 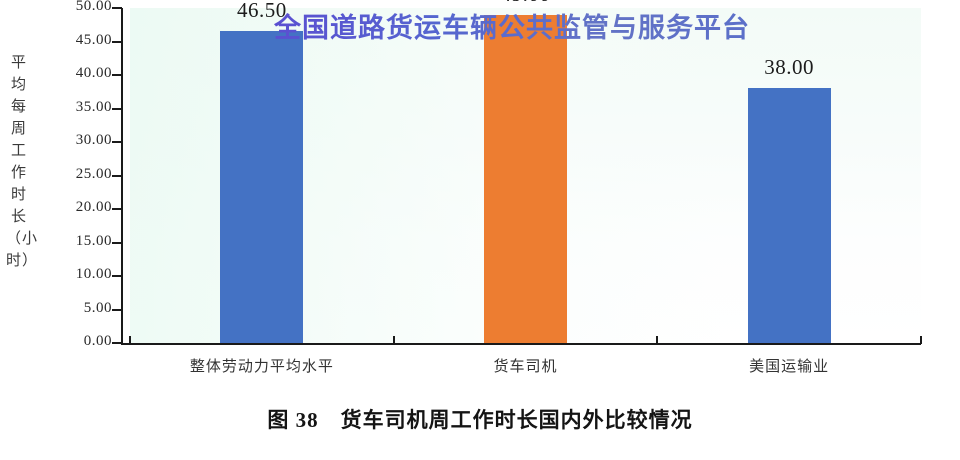 I want to click on y-axis-tick-label: 5.00, so click(x=97, y=307).